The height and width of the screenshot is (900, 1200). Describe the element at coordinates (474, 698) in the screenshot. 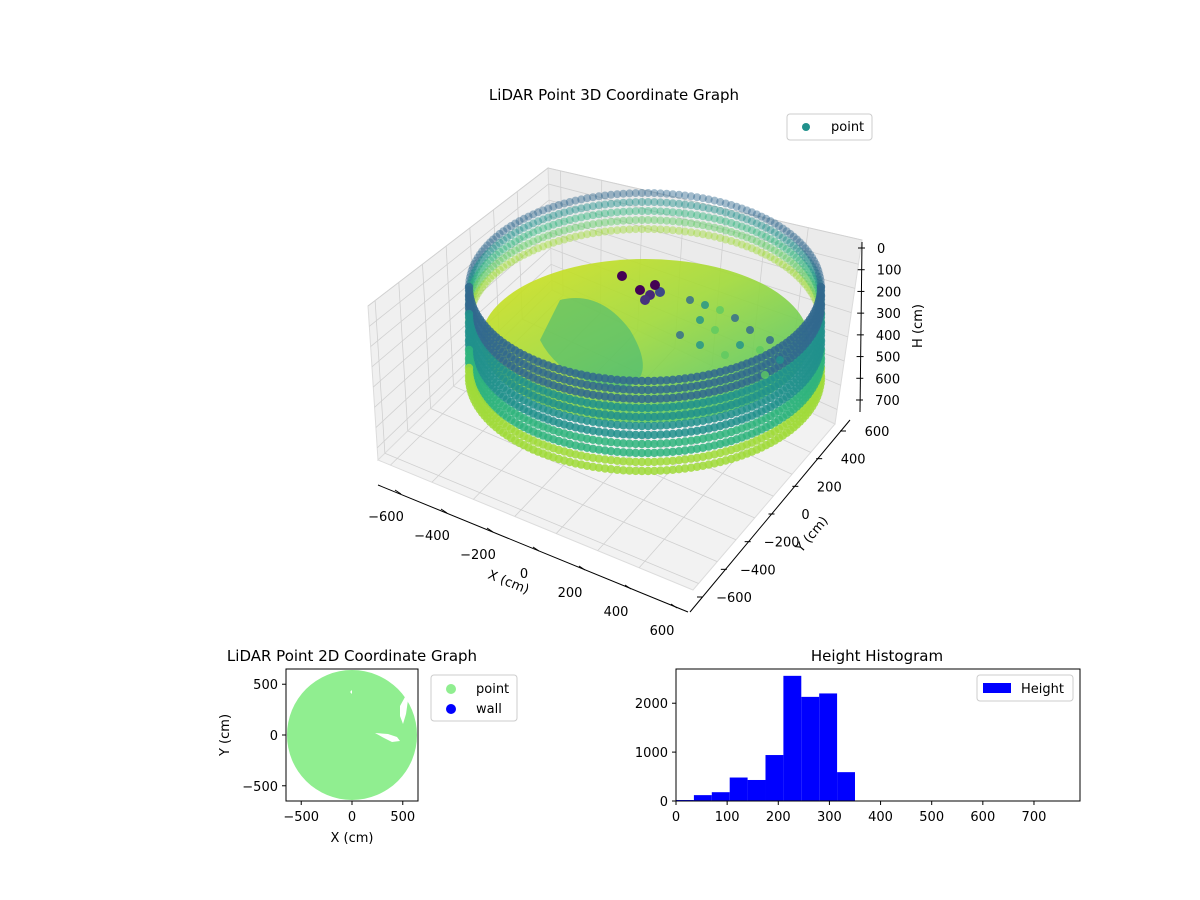

I see `legend-2d: point wall` at that location.